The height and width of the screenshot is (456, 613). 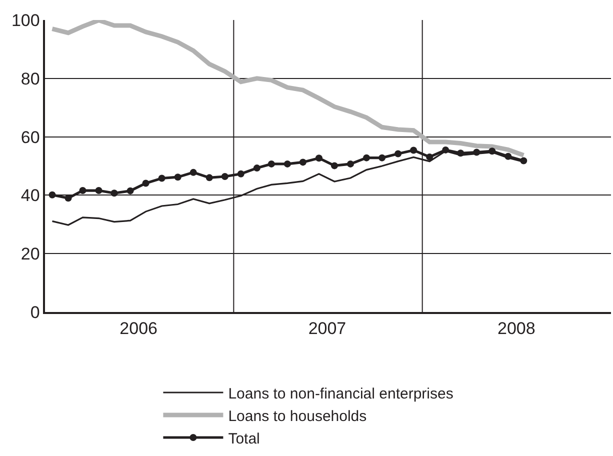 I want to click on legend-label: Loans to non-financial enterprises, so click(x=341, y=393).